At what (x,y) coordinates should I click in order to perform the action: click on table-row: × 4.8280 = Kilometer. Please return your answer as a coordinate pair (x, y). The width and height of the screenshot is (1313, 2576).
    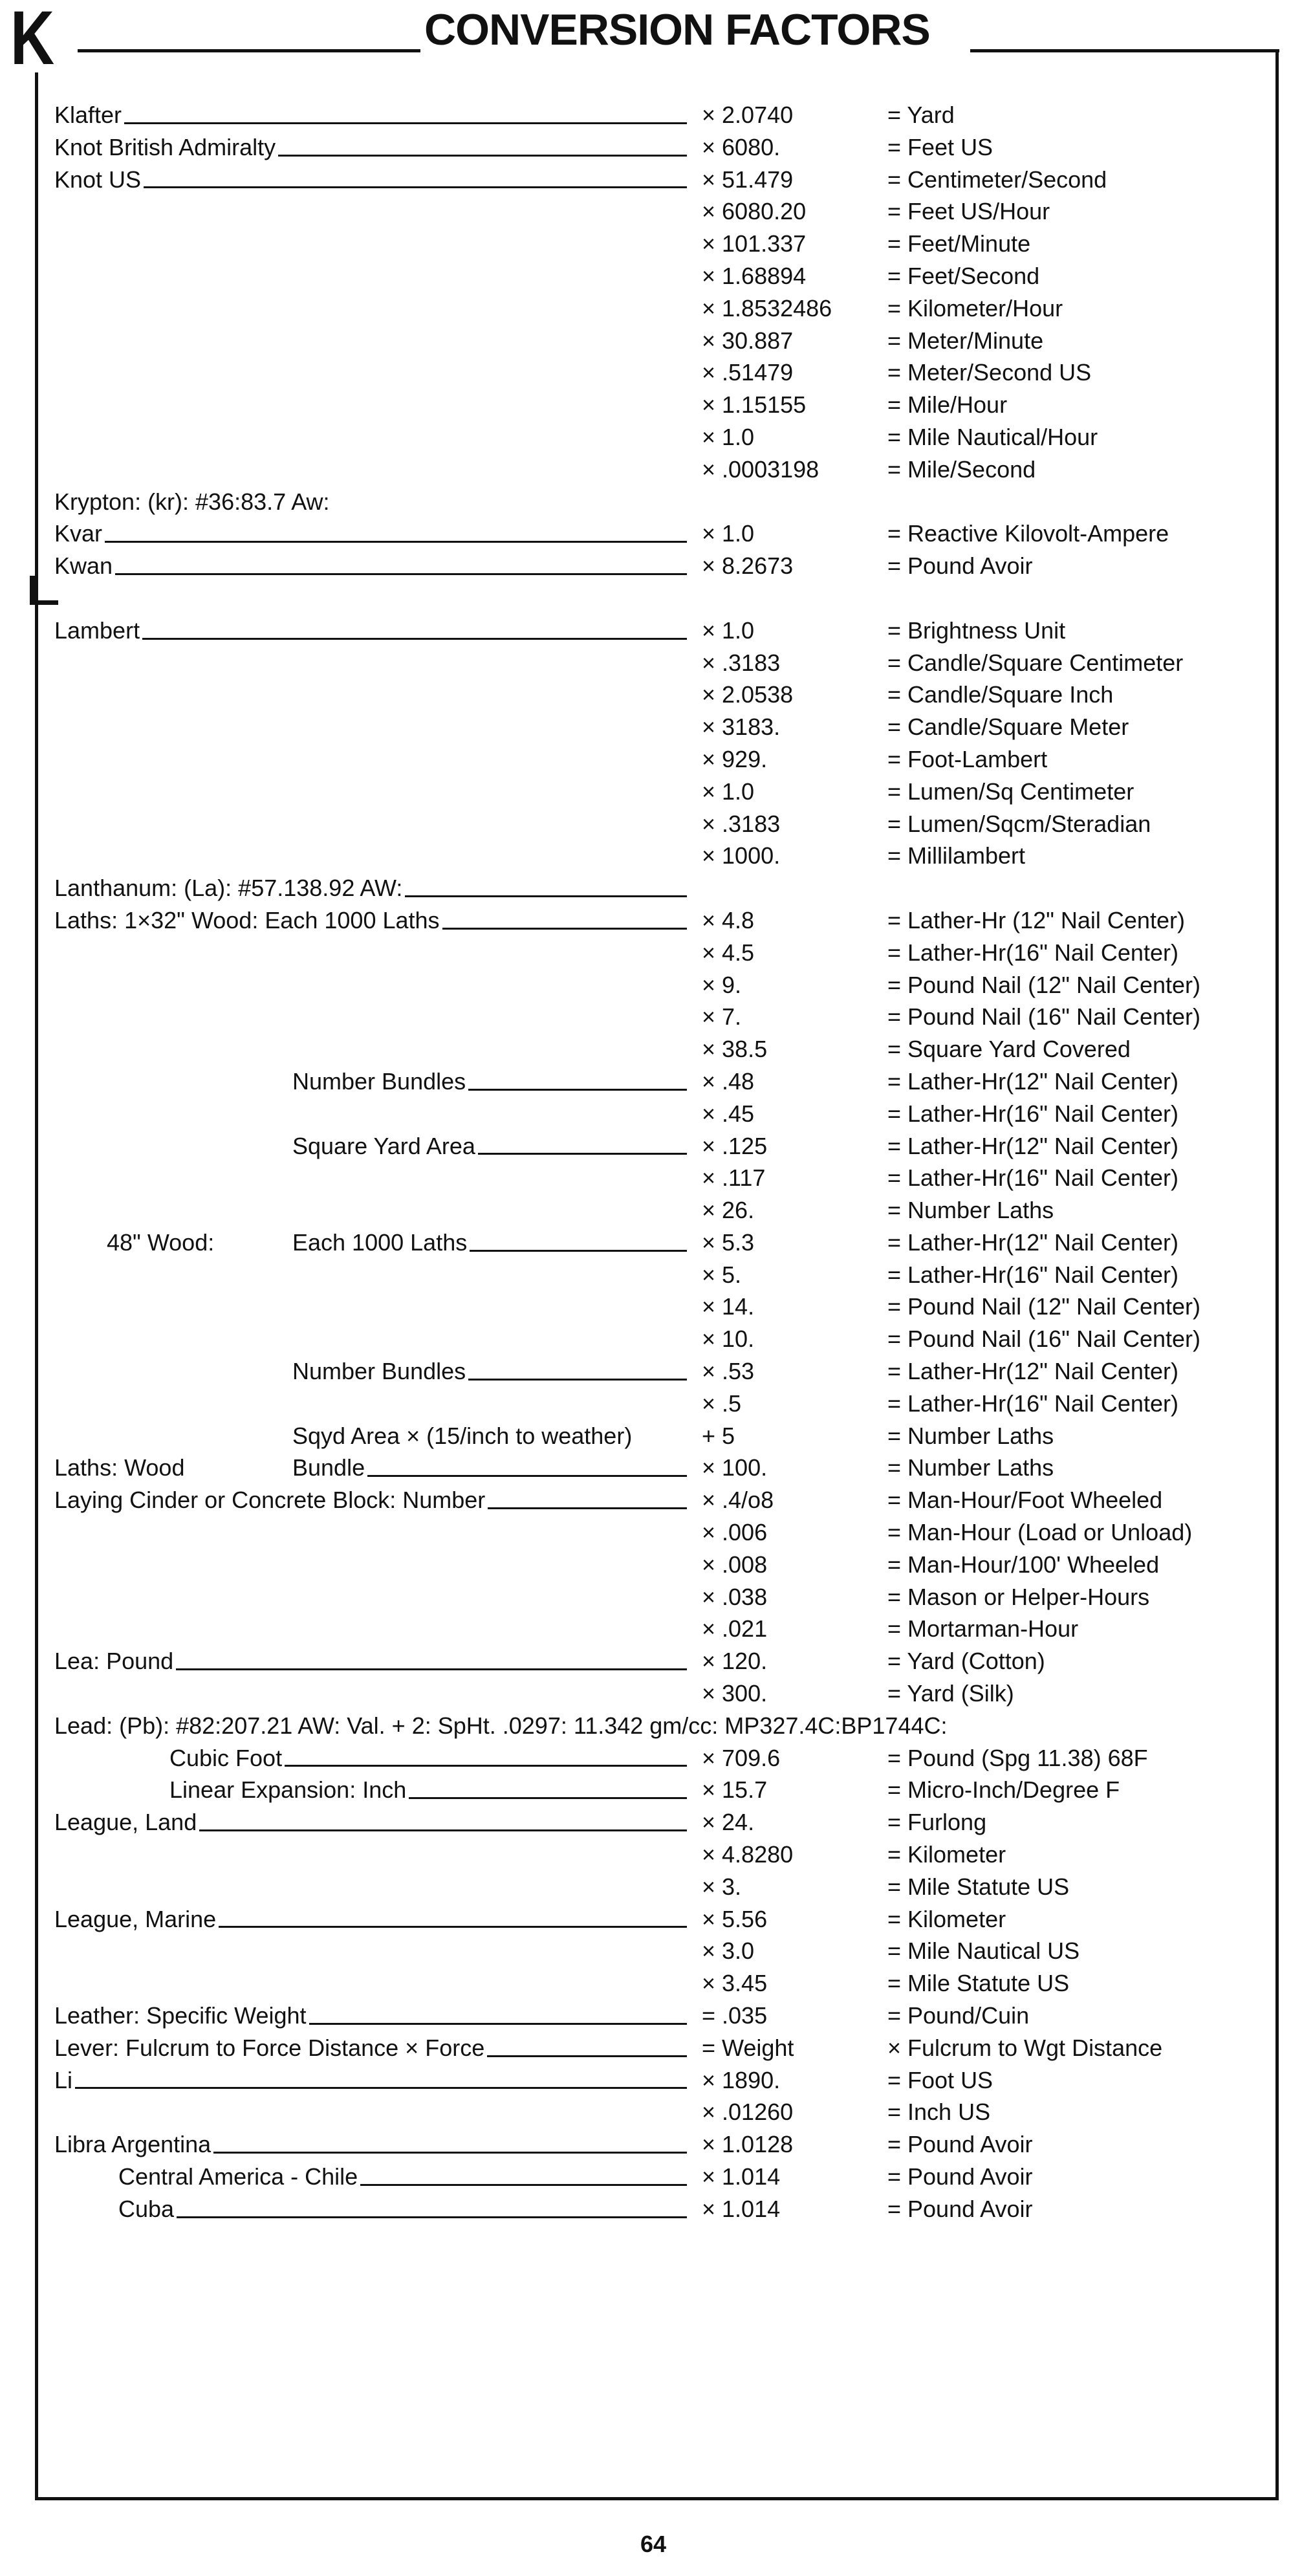
    Looking at the image, I should click on (656, 1855).